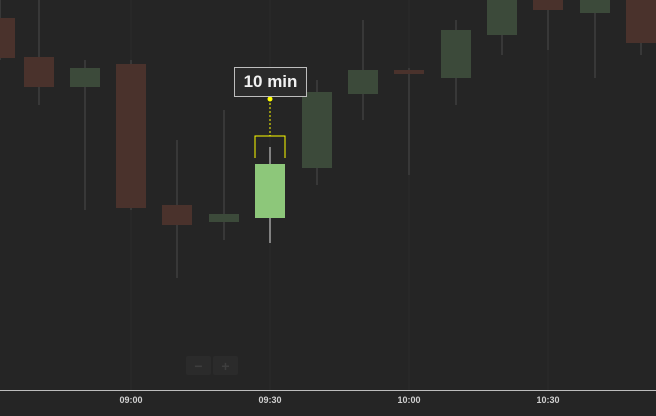 This screenshot has width=656, height=416. Describe the element at coordinates (212, 365) in the screenshot. I see `zoom-controls: − +` at that location.